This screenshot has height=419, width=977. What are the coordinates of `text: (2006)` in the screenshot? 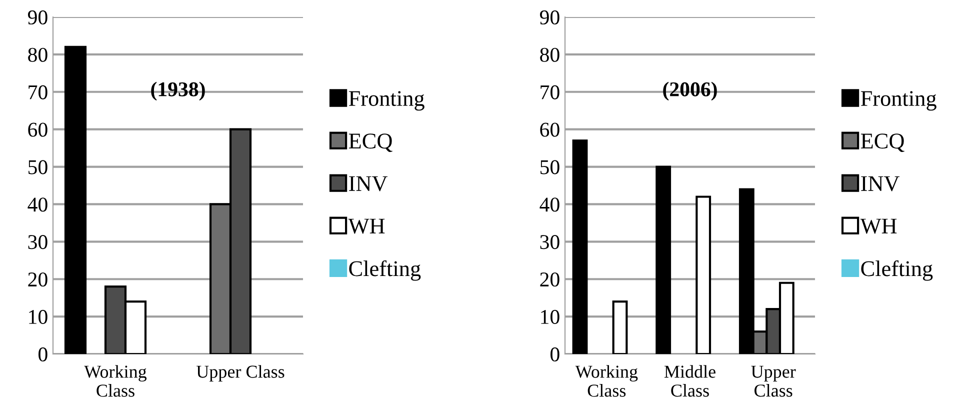 It's located at (690, 91).